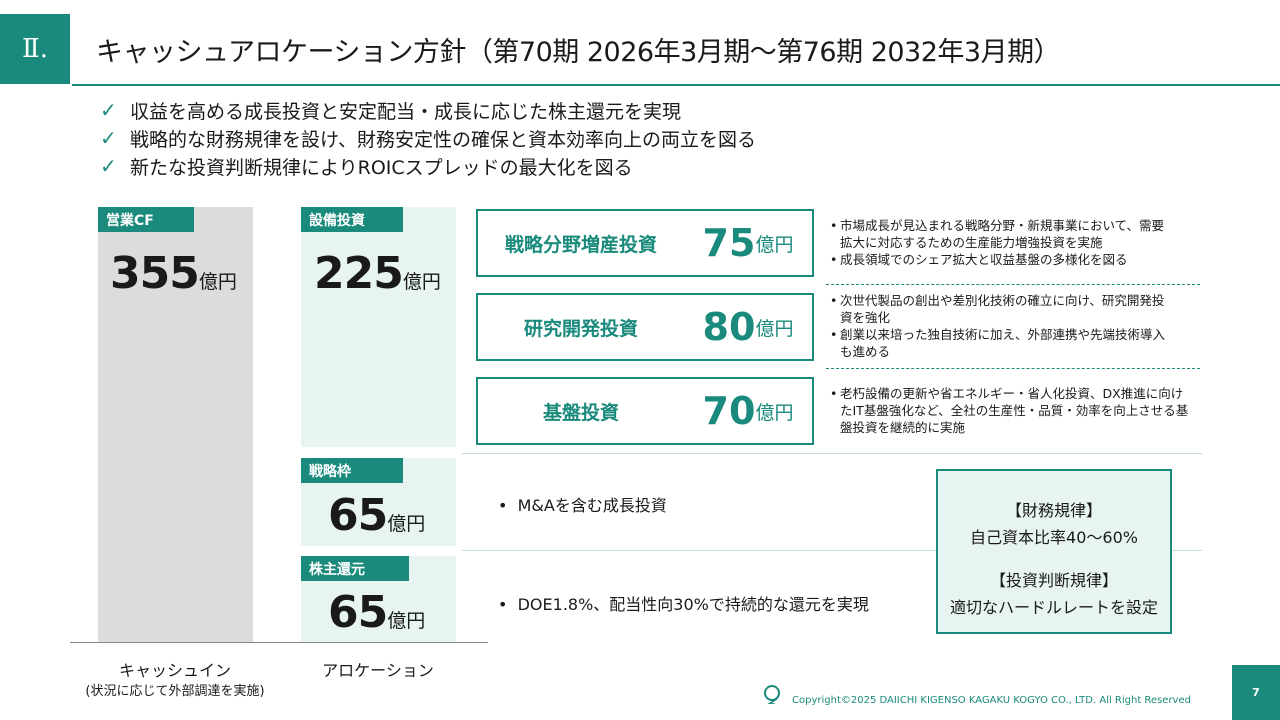 This screenshot has height=720, width=1280. I want to click on returns-description: • DOE1.8%、配当性向30%で持続的な還元を実現, so click(683, 604).